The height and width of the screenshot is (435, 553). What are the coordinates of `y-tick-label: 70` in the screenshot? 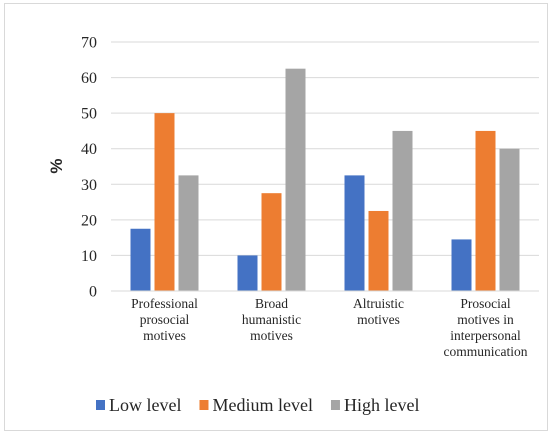 It's located at (89, 43).